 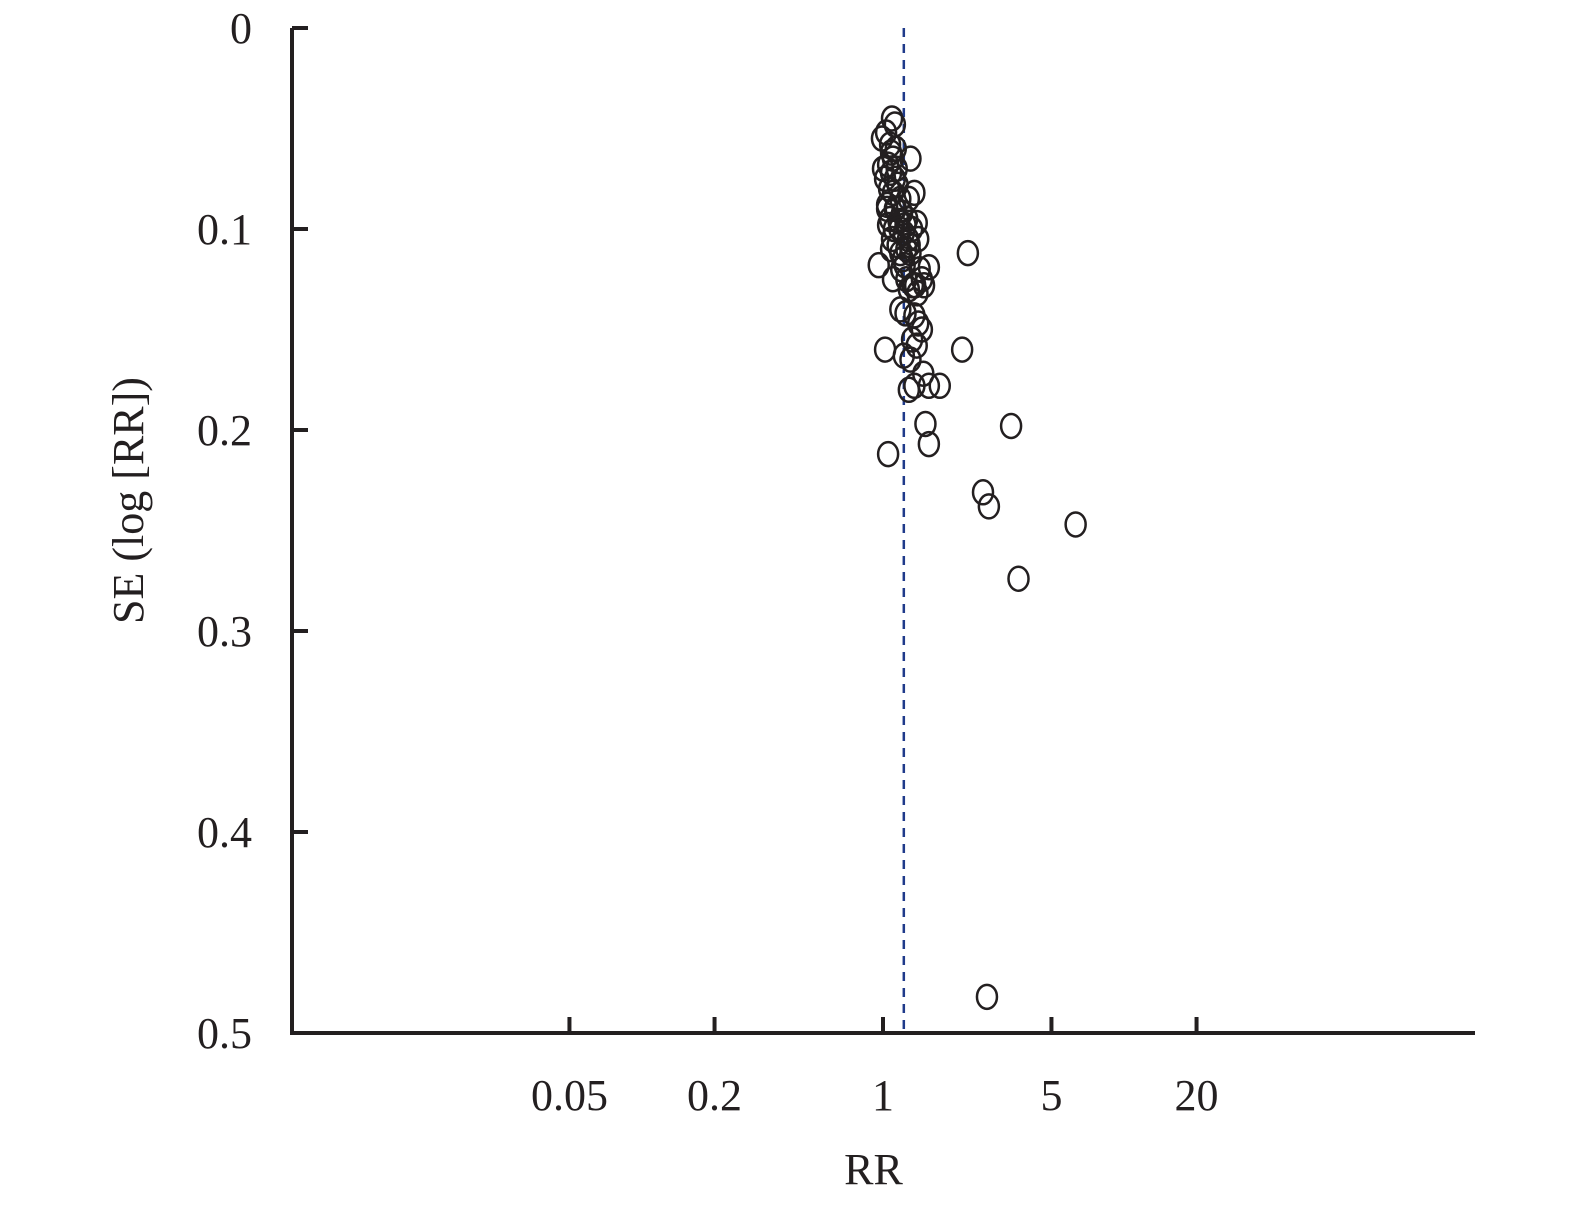 I want to click on x-tick-label: 5, so click(x=1051, y=1095).